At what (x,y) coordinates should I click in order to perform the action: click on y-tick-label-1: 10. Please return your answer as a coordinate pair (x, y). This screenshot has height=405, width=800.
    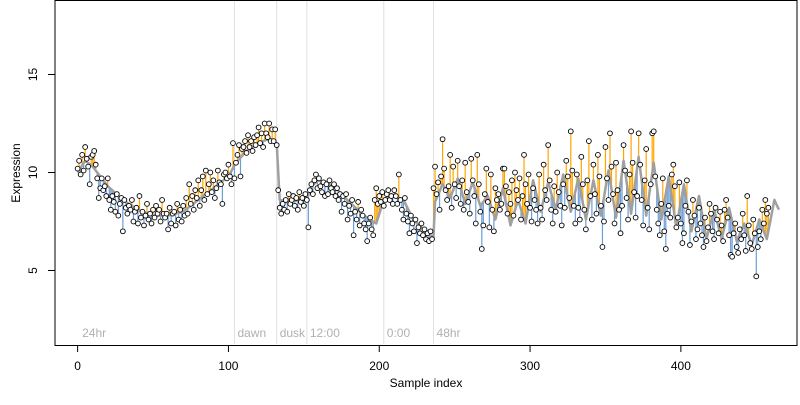
    Looking at the image, I should click on (33, 173).